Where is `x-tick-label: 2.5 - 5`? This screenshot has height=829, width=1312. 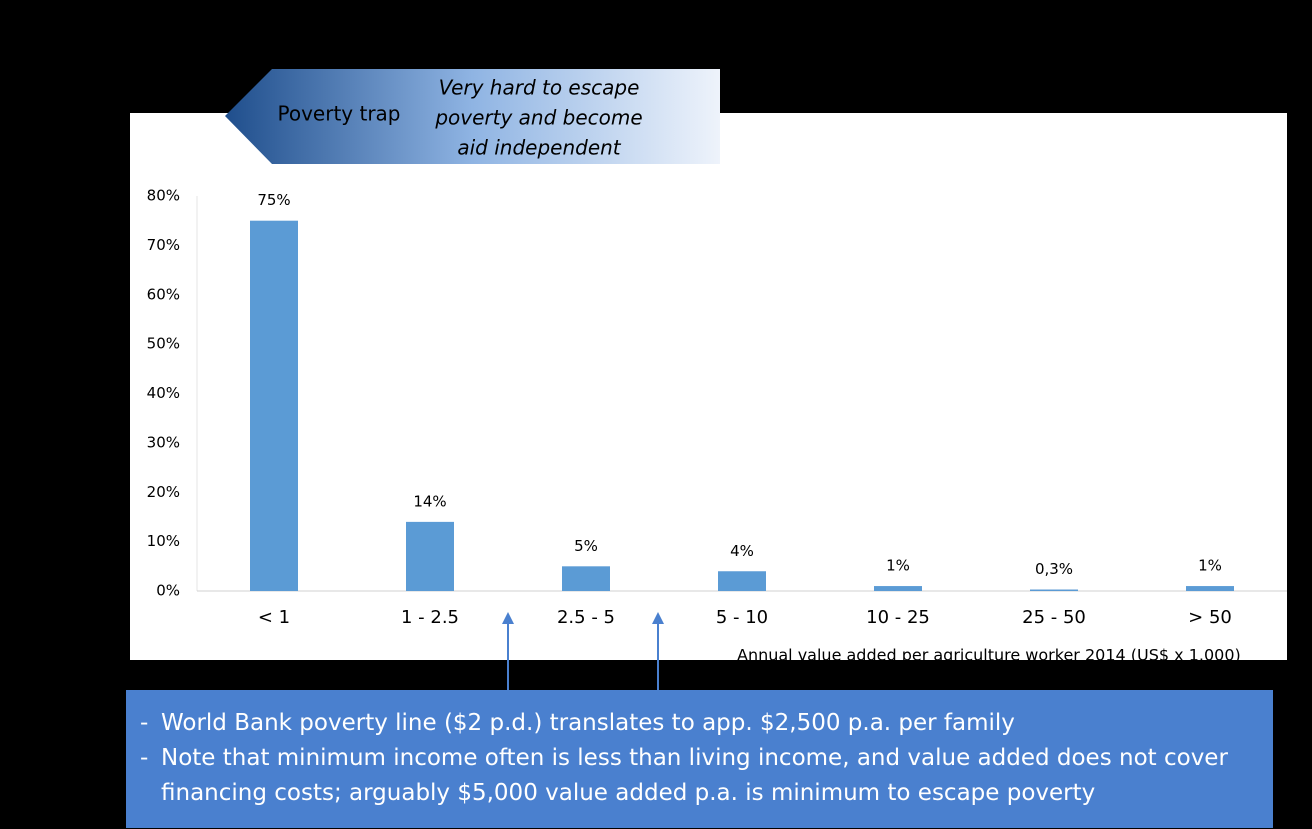
x-tick-label: 2.5 - 5 is located at coordinates (586, 617).